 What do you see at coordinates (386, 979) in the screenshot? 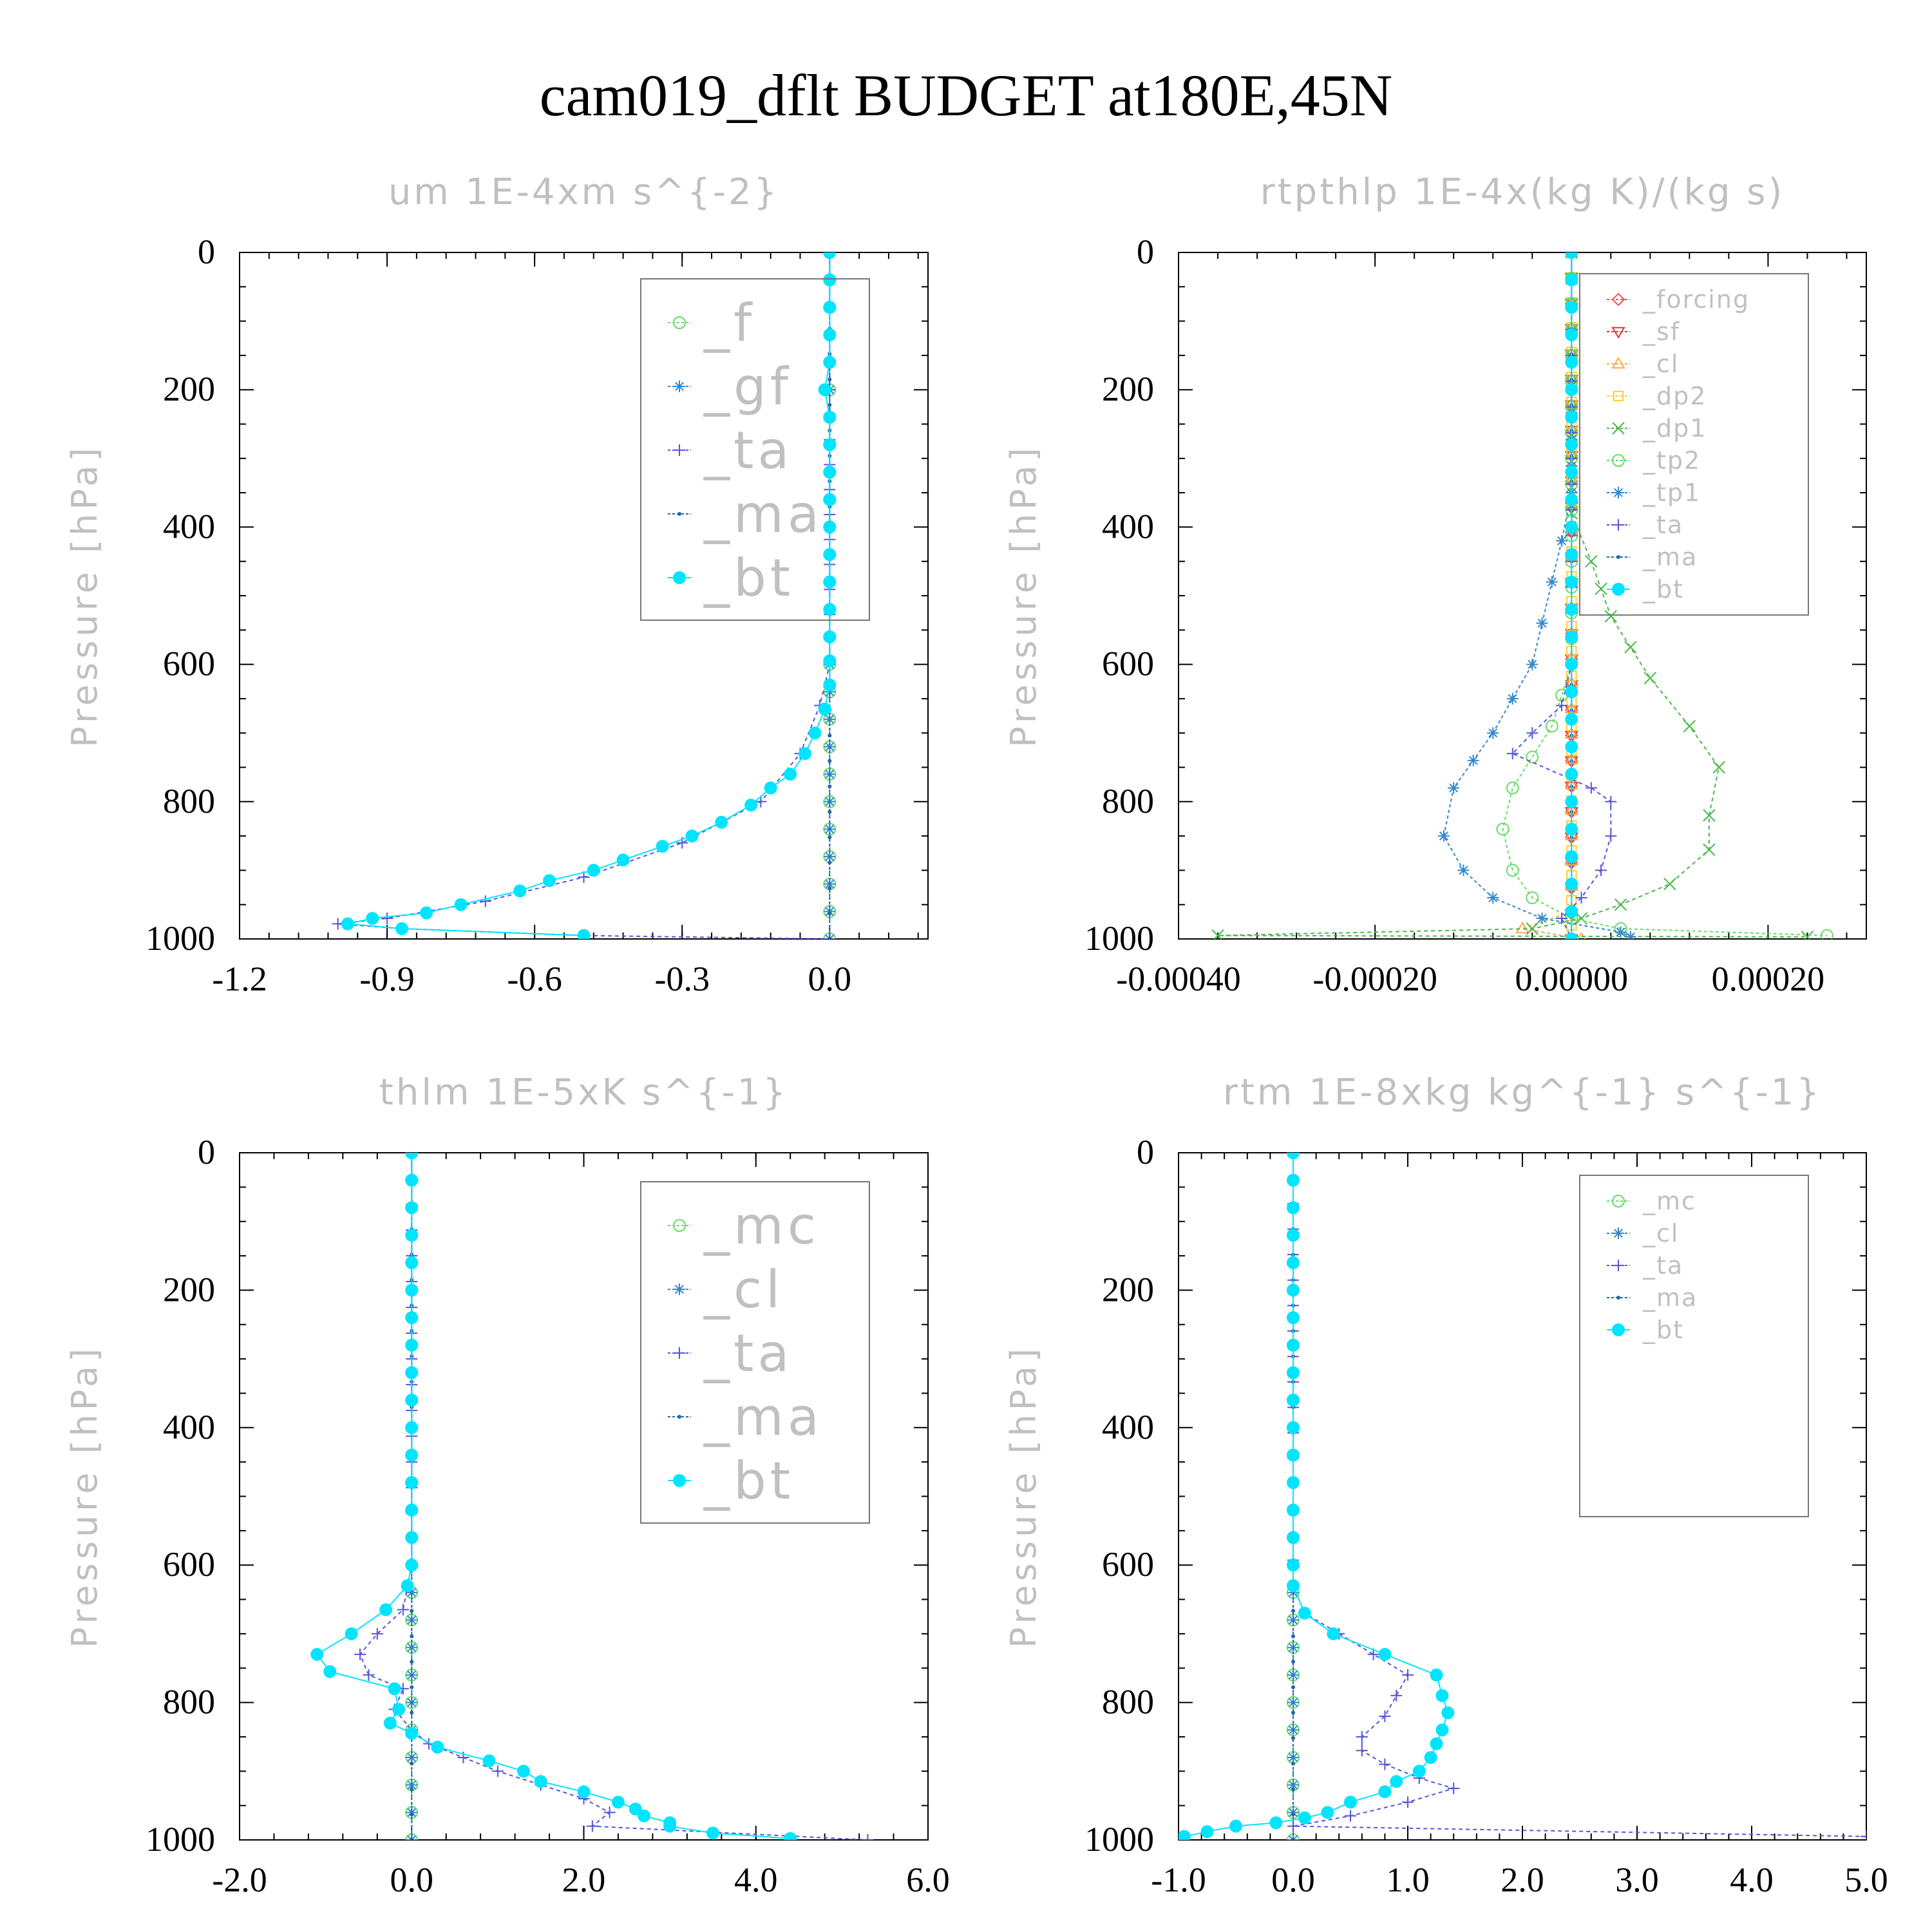
I see `x-tick-label: -0.9` at bounding box center [386, 979].